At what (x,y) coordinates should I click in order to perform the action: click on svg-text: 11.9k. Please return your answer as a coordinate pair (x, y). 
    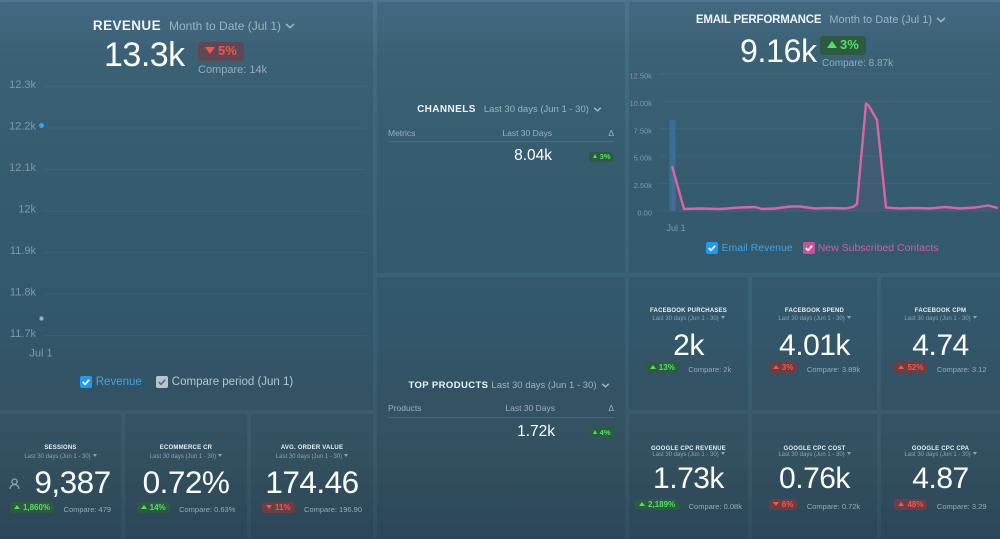
    Looking at the image, I should click on (23, 251).